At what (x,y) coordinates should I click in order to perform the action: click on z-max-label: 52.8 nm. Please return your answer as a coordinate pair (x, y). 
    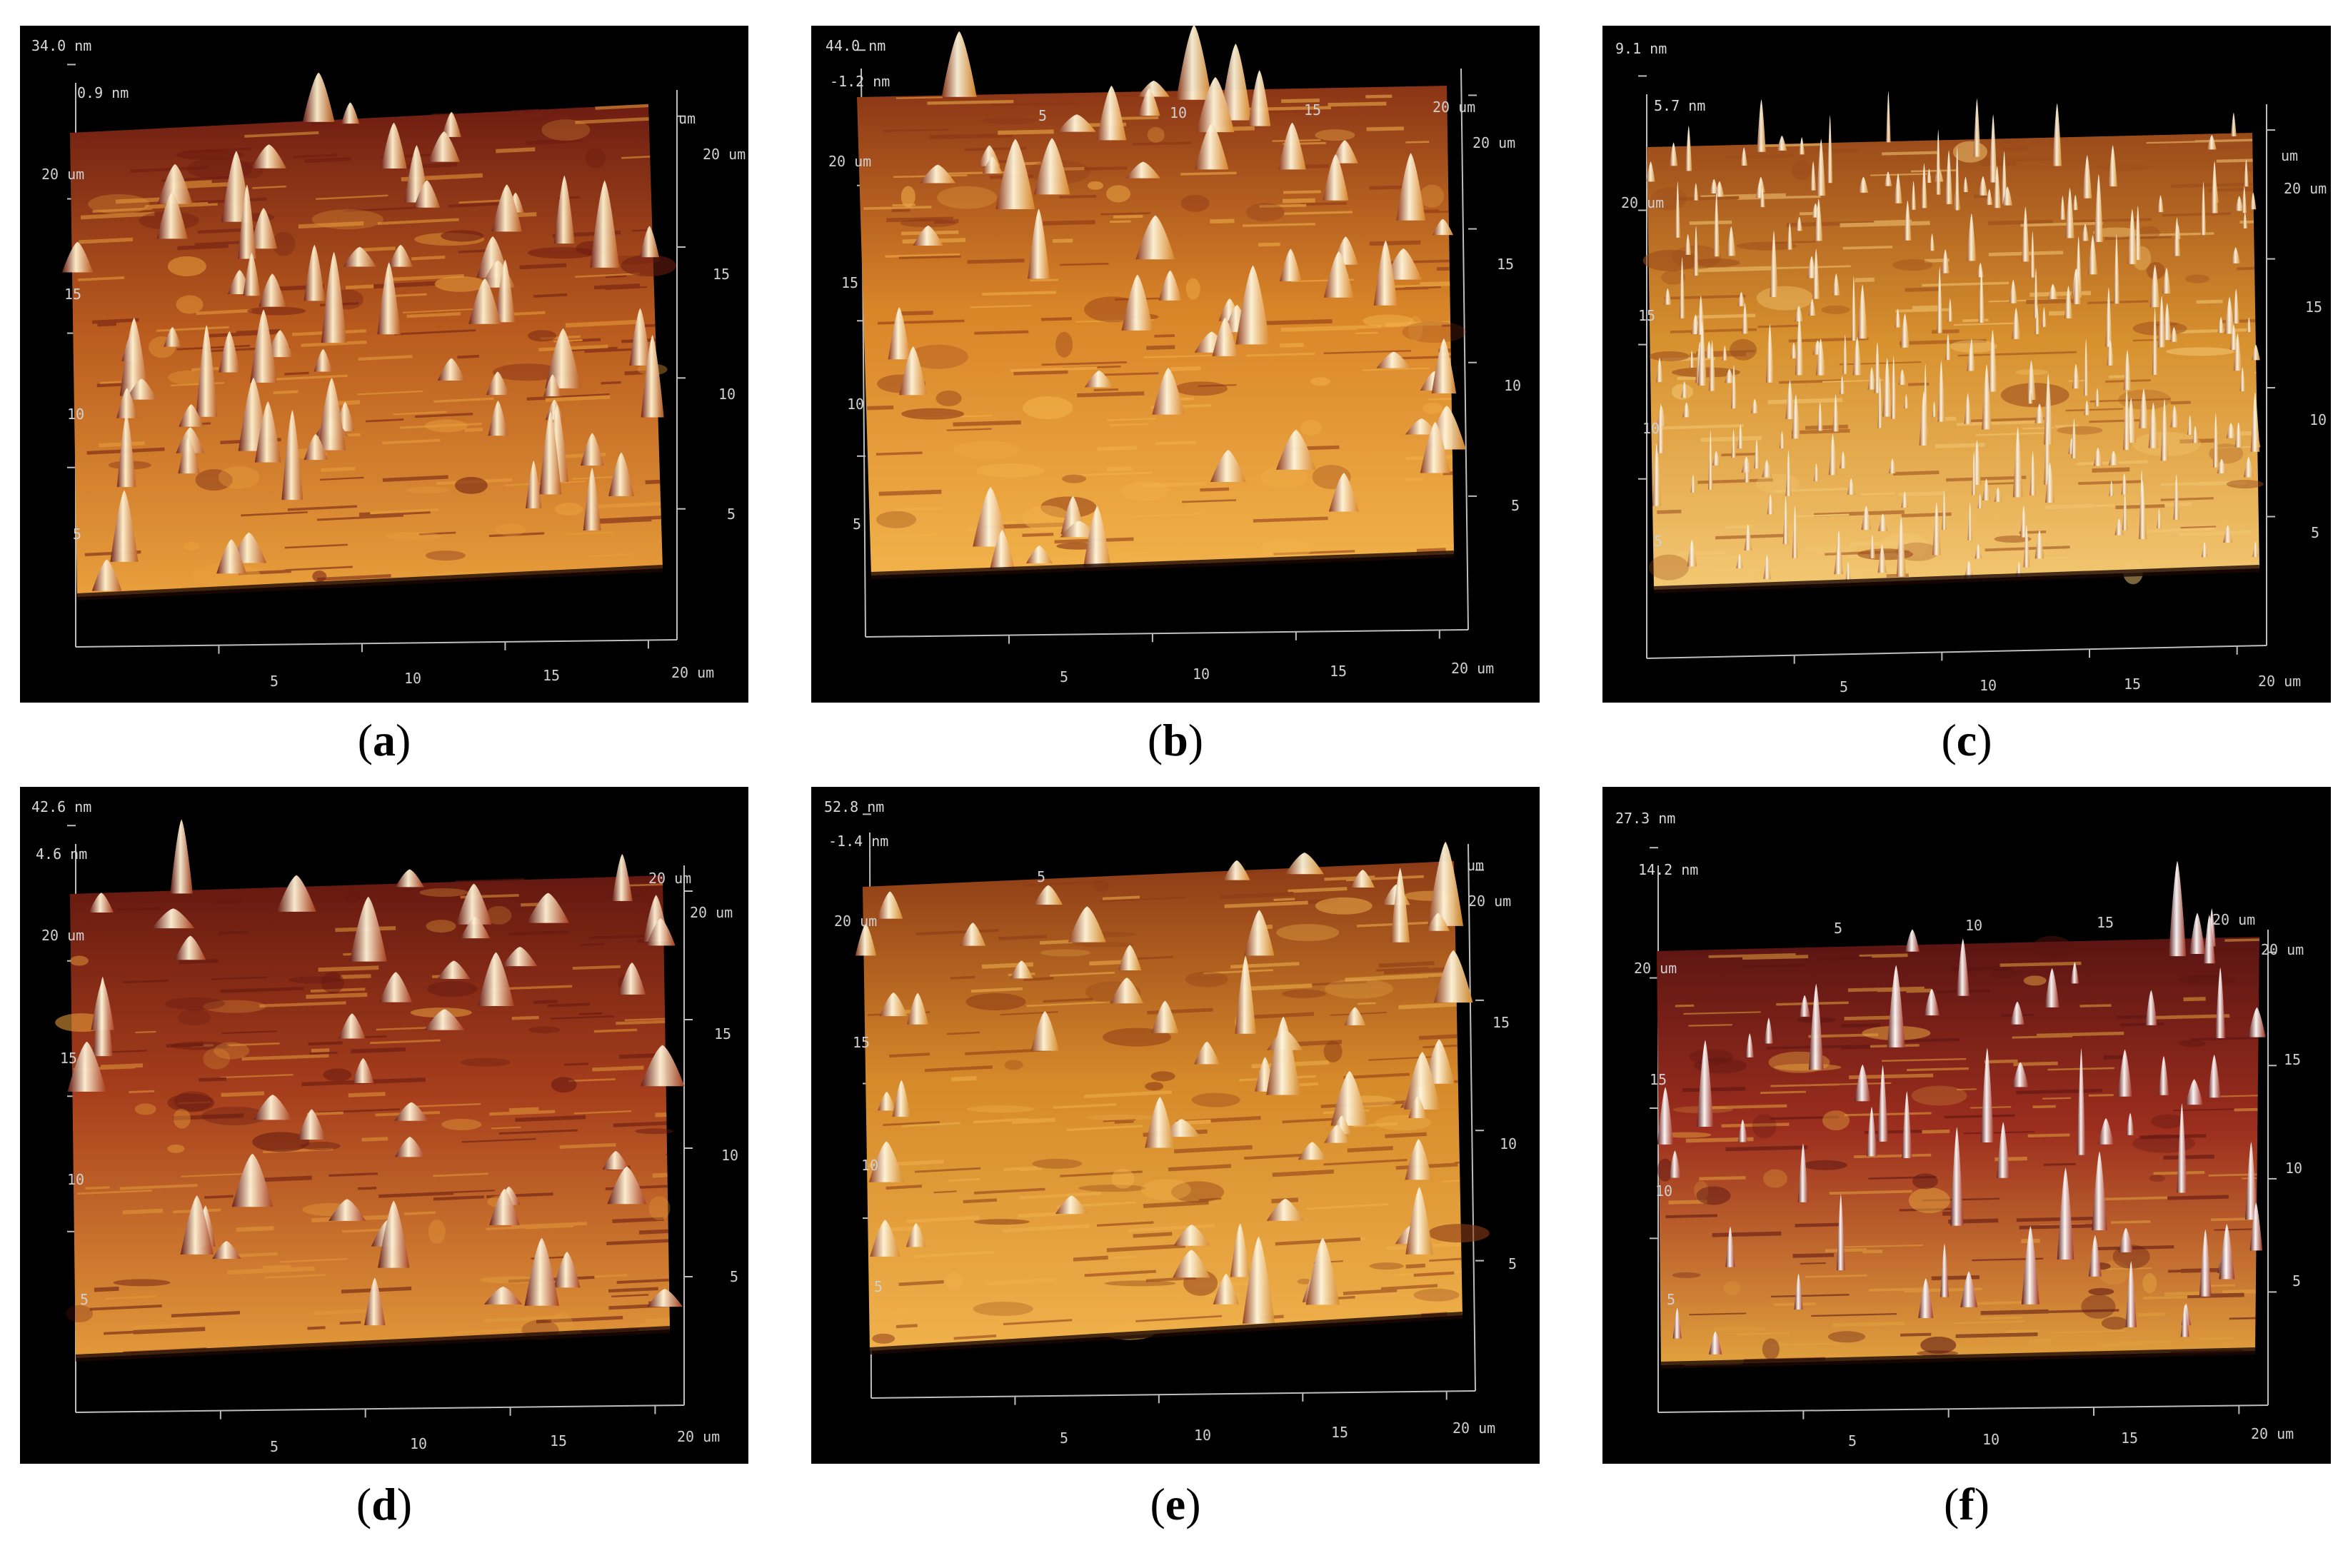
    Looking at the image, I should click on (854, 806).